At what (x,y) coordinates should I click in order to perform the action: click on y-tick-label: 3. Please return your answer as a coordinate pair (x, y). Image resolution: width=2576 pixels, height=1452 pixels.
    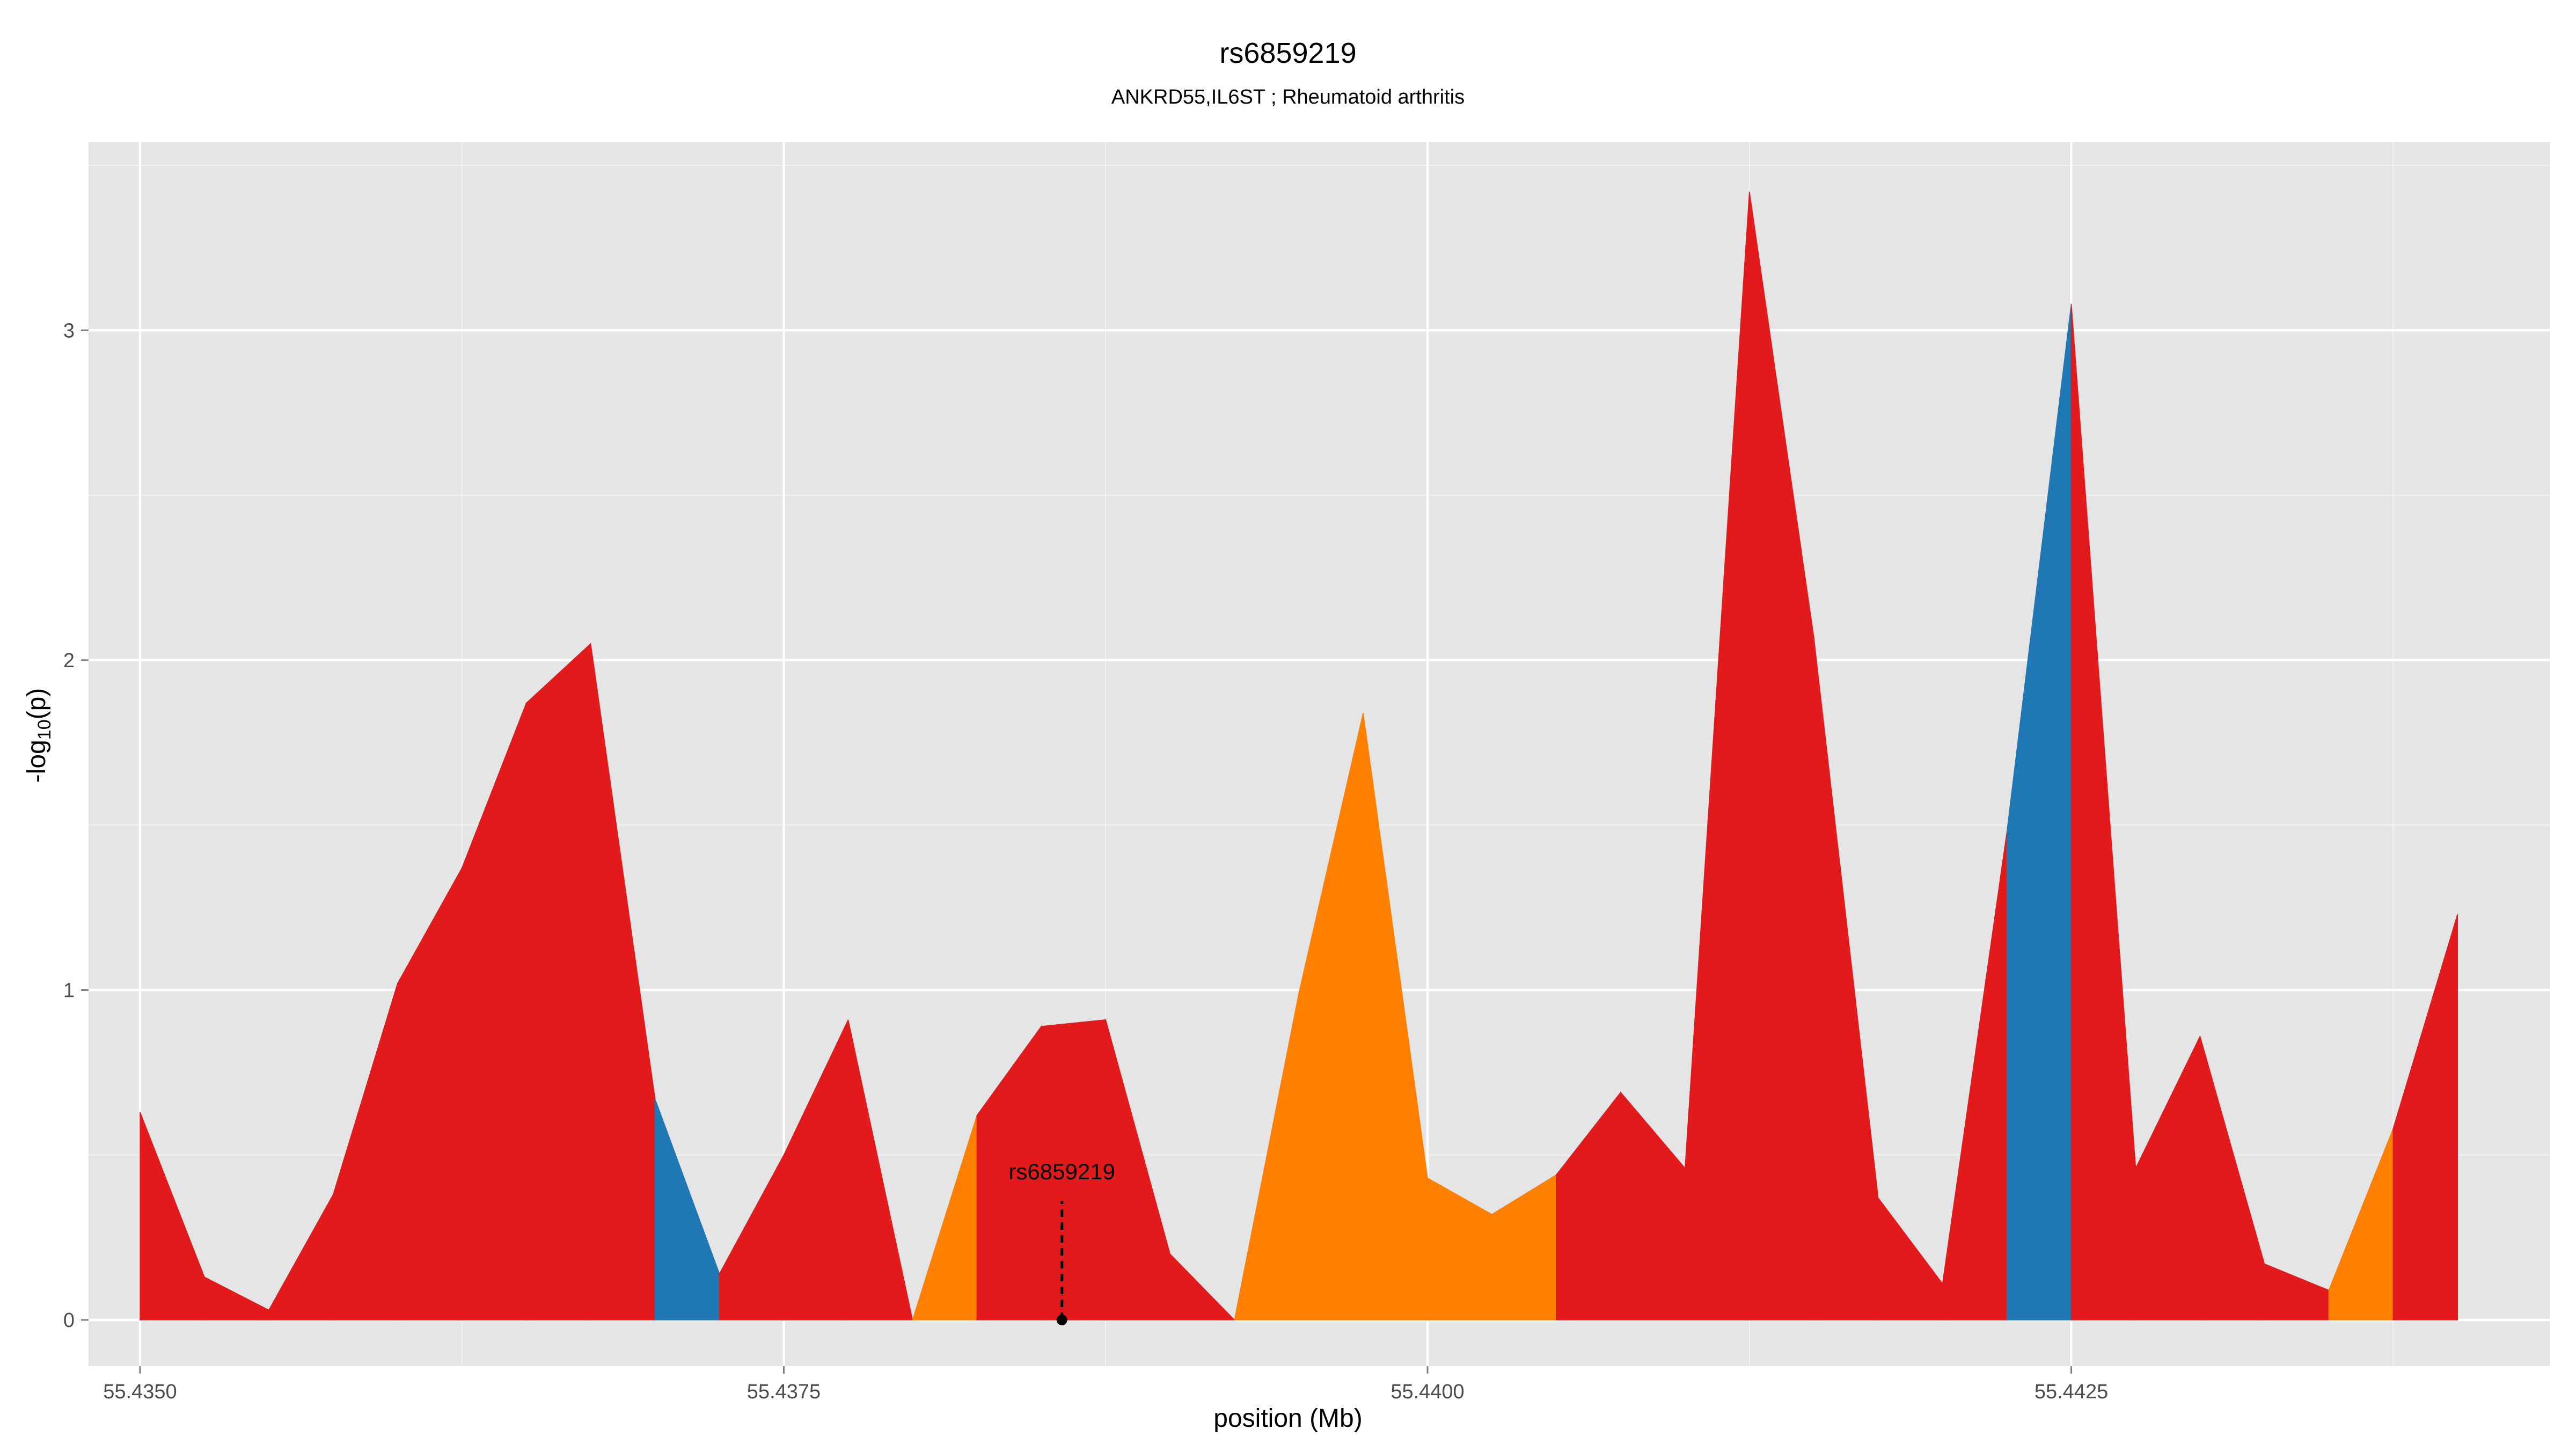
    Looking at the image, I should click on (69, 330).